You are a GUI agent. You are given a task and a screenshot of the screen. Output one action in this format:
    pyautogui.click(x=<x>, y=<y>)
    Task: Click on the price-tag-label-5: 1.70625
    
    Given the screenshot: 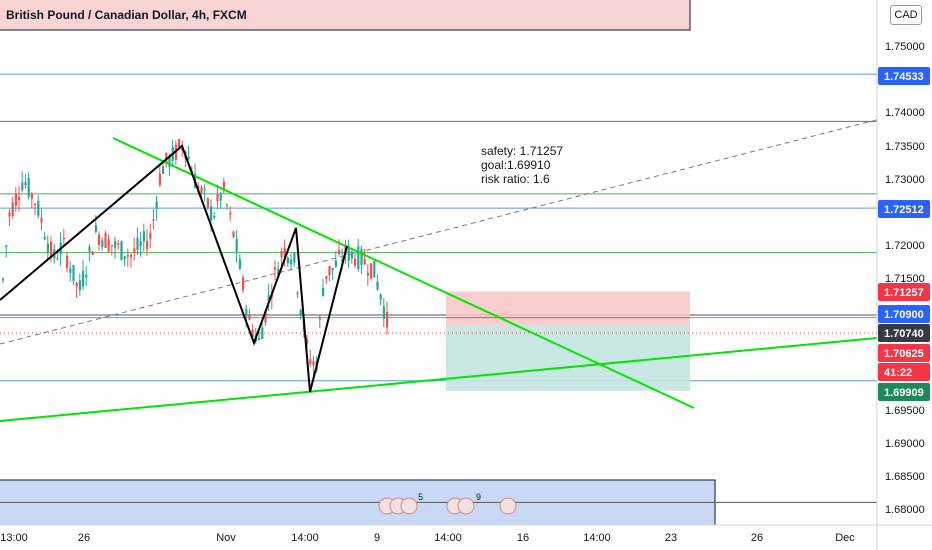 What is the action you would take?
    pyautogui.click(x=904, y=354)
    